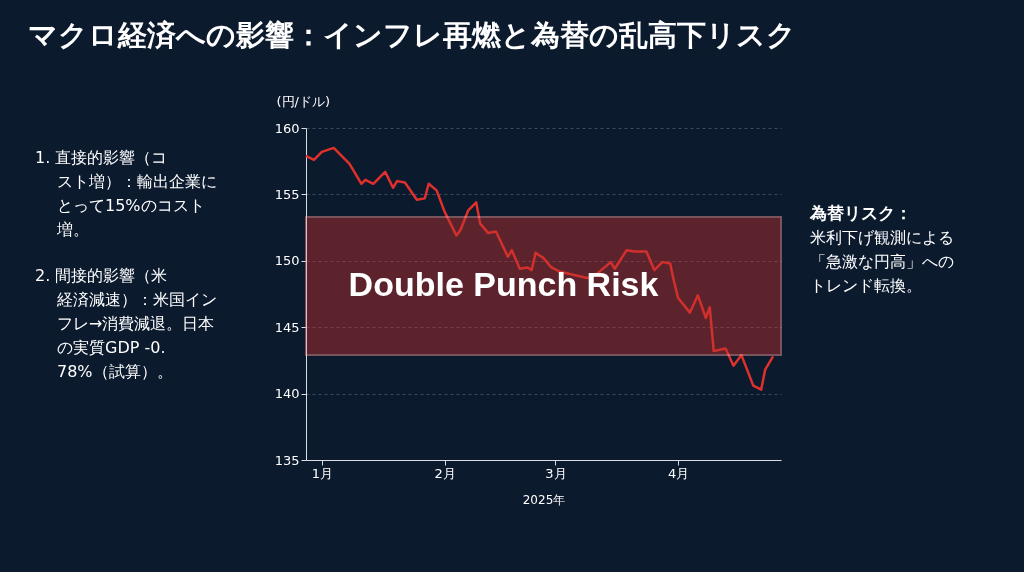  What do you see at coordinates (412, 35) in the screenshot?
I see `chart-title: マクロ経済への影響：インフレ再燃と為替の乱高下リスク` at bounding box center [412, 35].